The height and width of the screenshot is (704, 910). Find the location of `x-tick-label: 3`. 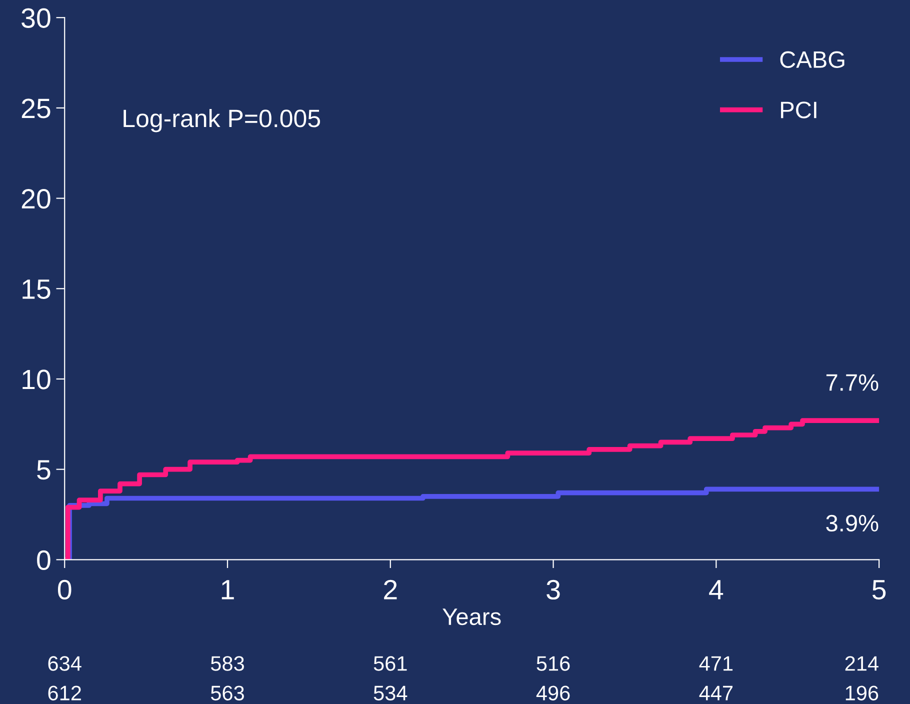

x-tick-label: 3 is located at coordinates (553, 590).